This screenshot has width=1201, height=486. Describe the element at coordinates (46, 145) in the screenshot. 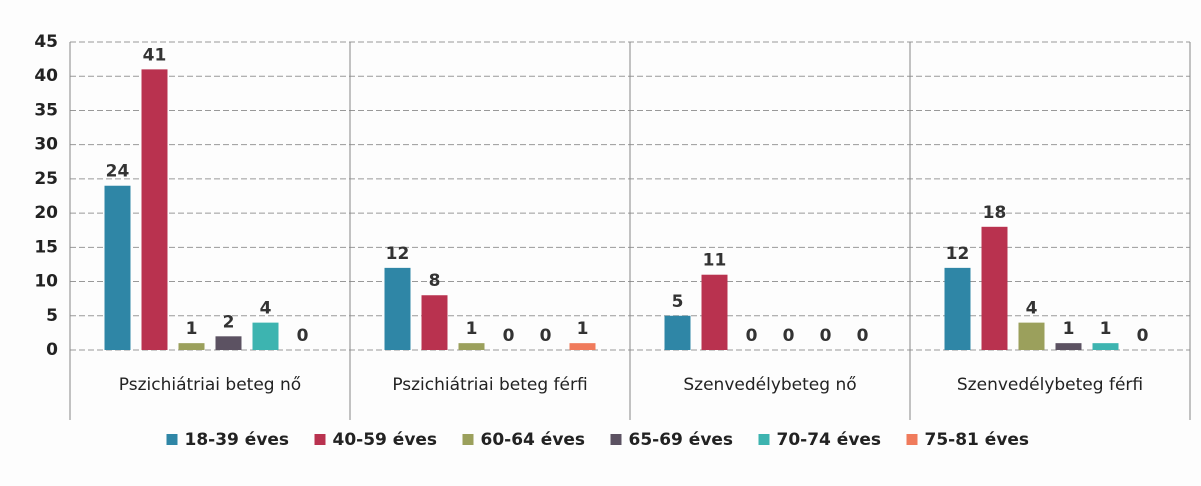

I see `y-tick-label: 30` at that location.